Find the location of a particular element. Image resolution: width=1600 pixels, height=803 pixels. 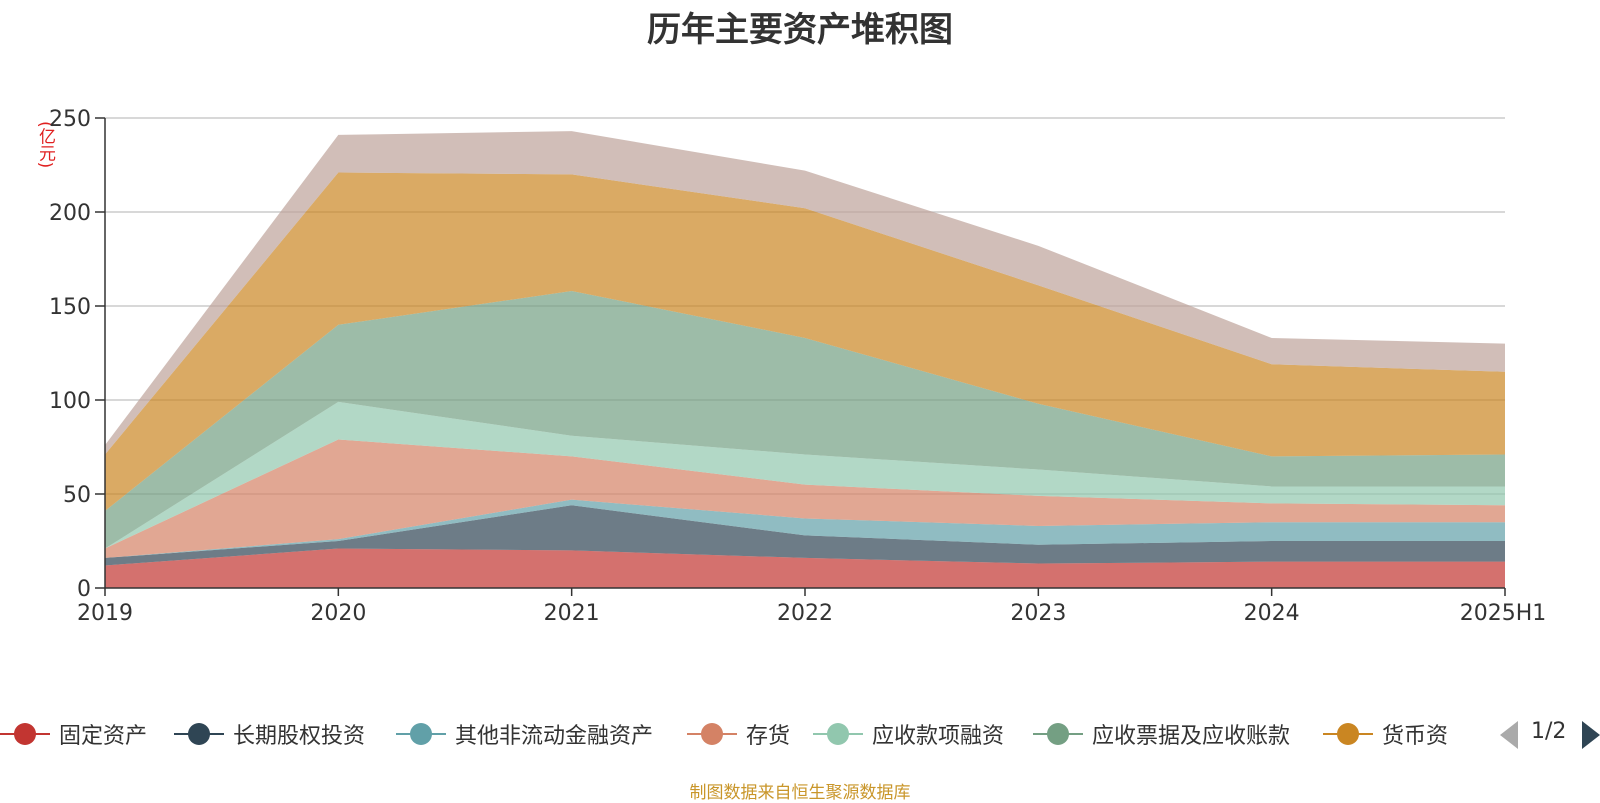

legend-item: 其他非流动金融资产 is located at coordinates (524, 734).